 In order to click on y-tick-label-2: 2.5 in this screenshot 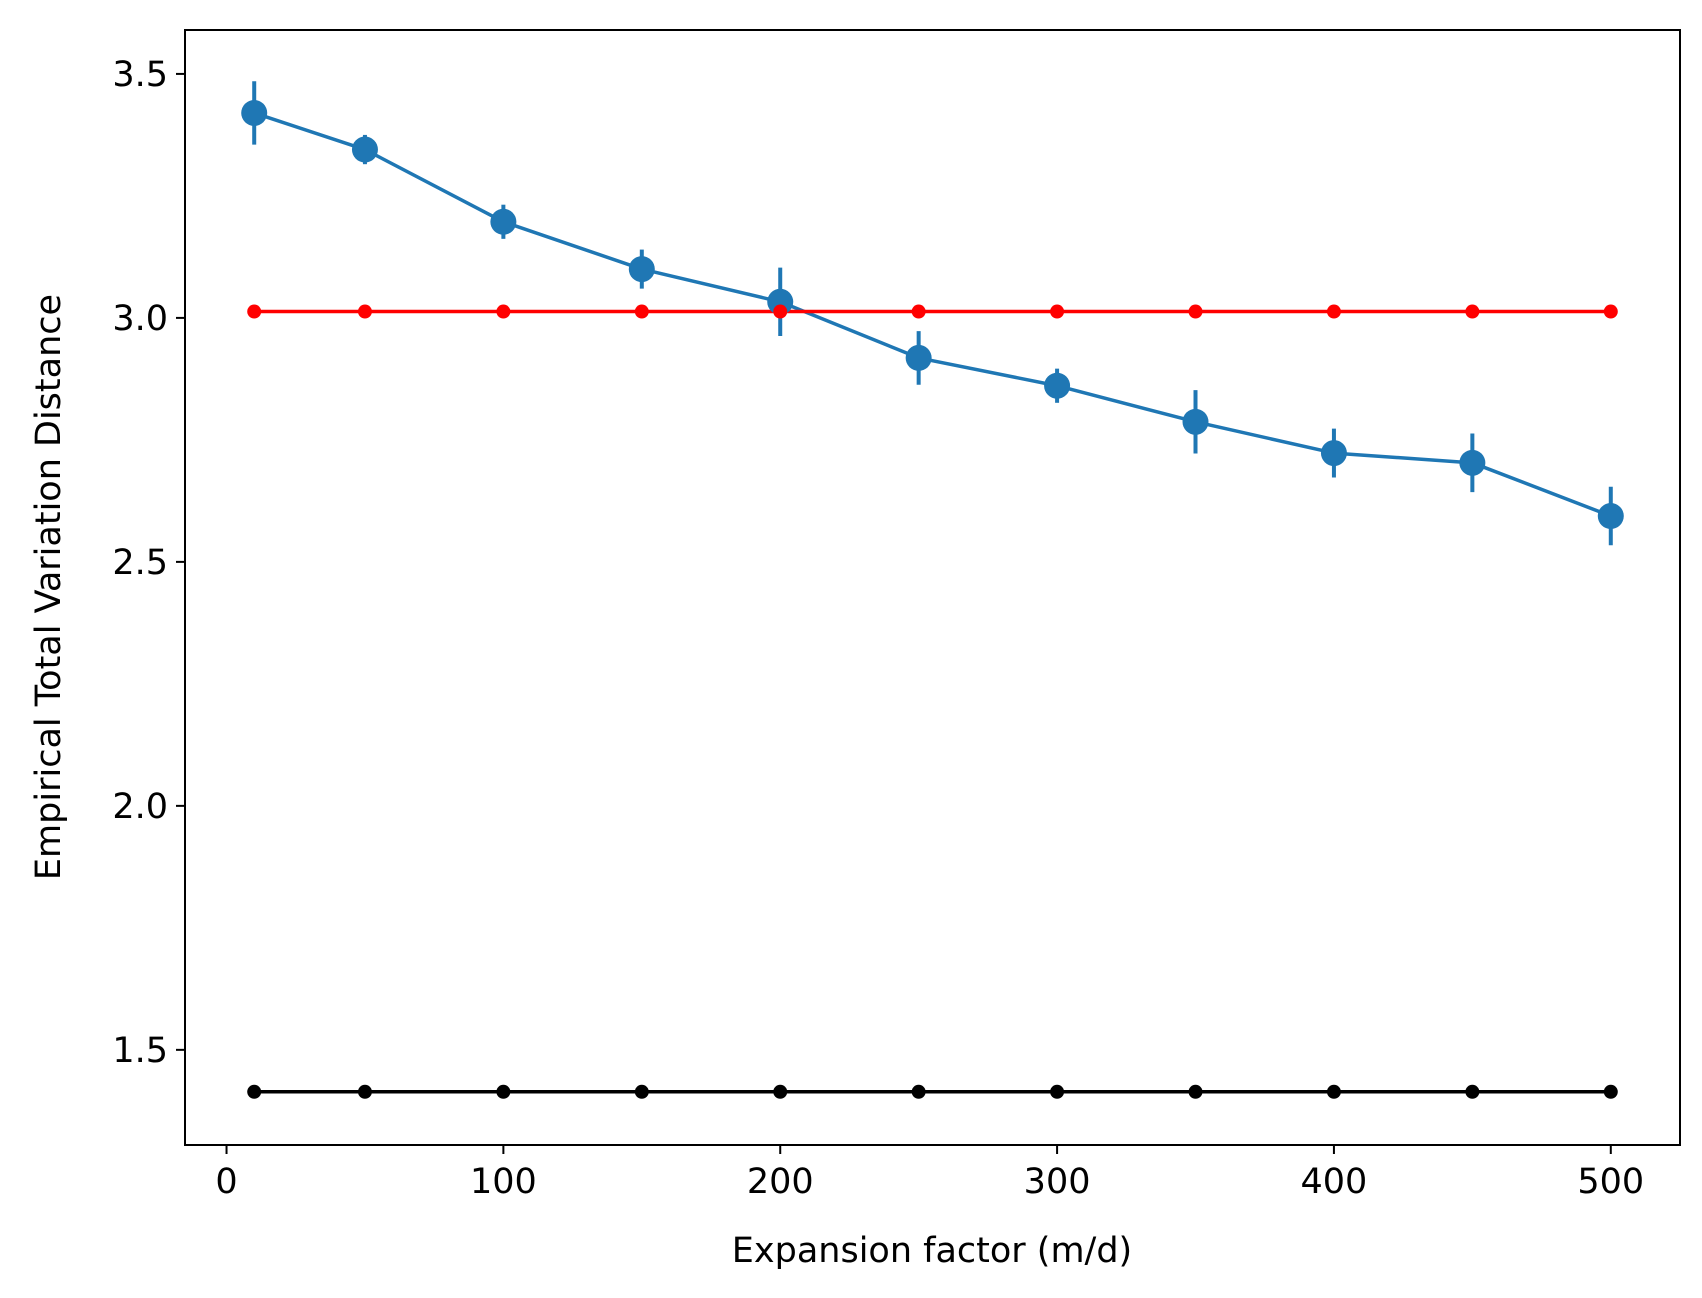, I will do `click(140, 563)`.